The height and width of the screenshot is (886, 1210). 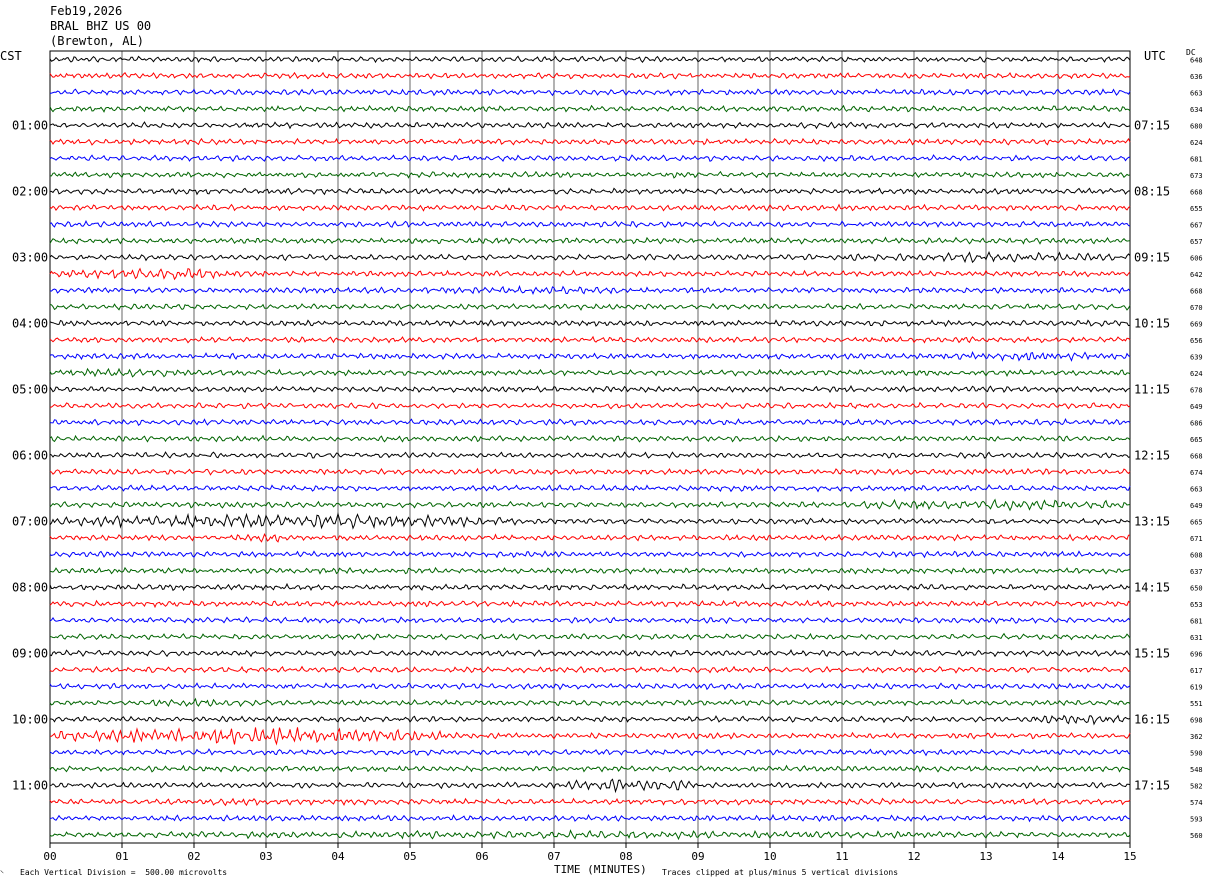 I want to click on header-station: BRAL BHZ US 00, so click(x=101, y=26).